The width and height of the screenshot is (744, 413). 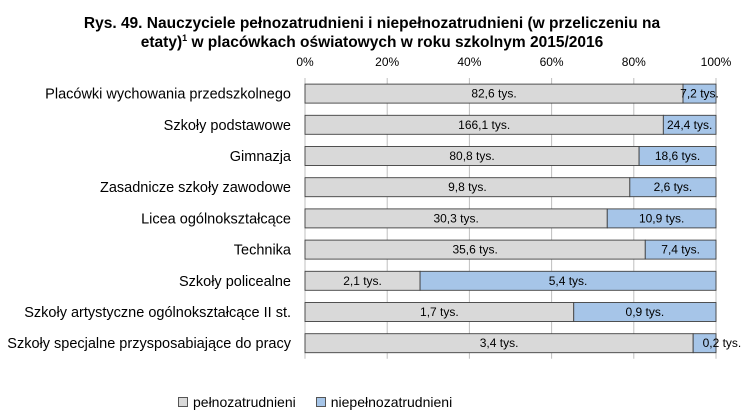 I want to click on x-tick-label-0: 0%, so click(x=305, y=62).